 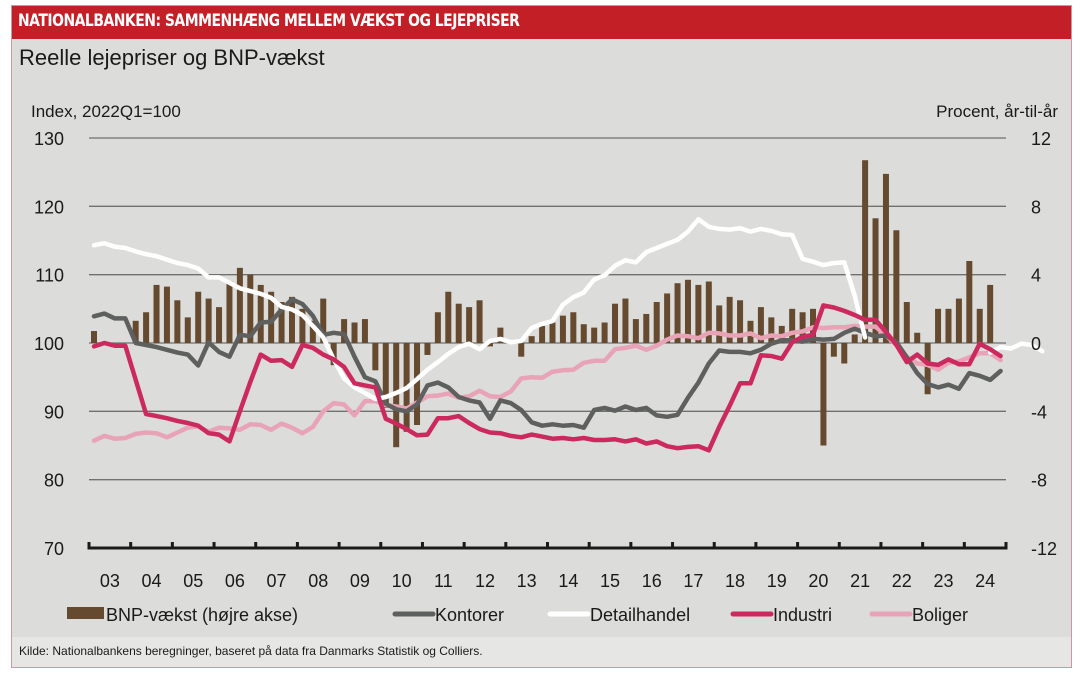 What do you see at coordinates (985, 581) in the screenshot?
I see `x-tick-label: 24` at bounding box center [985, 581].